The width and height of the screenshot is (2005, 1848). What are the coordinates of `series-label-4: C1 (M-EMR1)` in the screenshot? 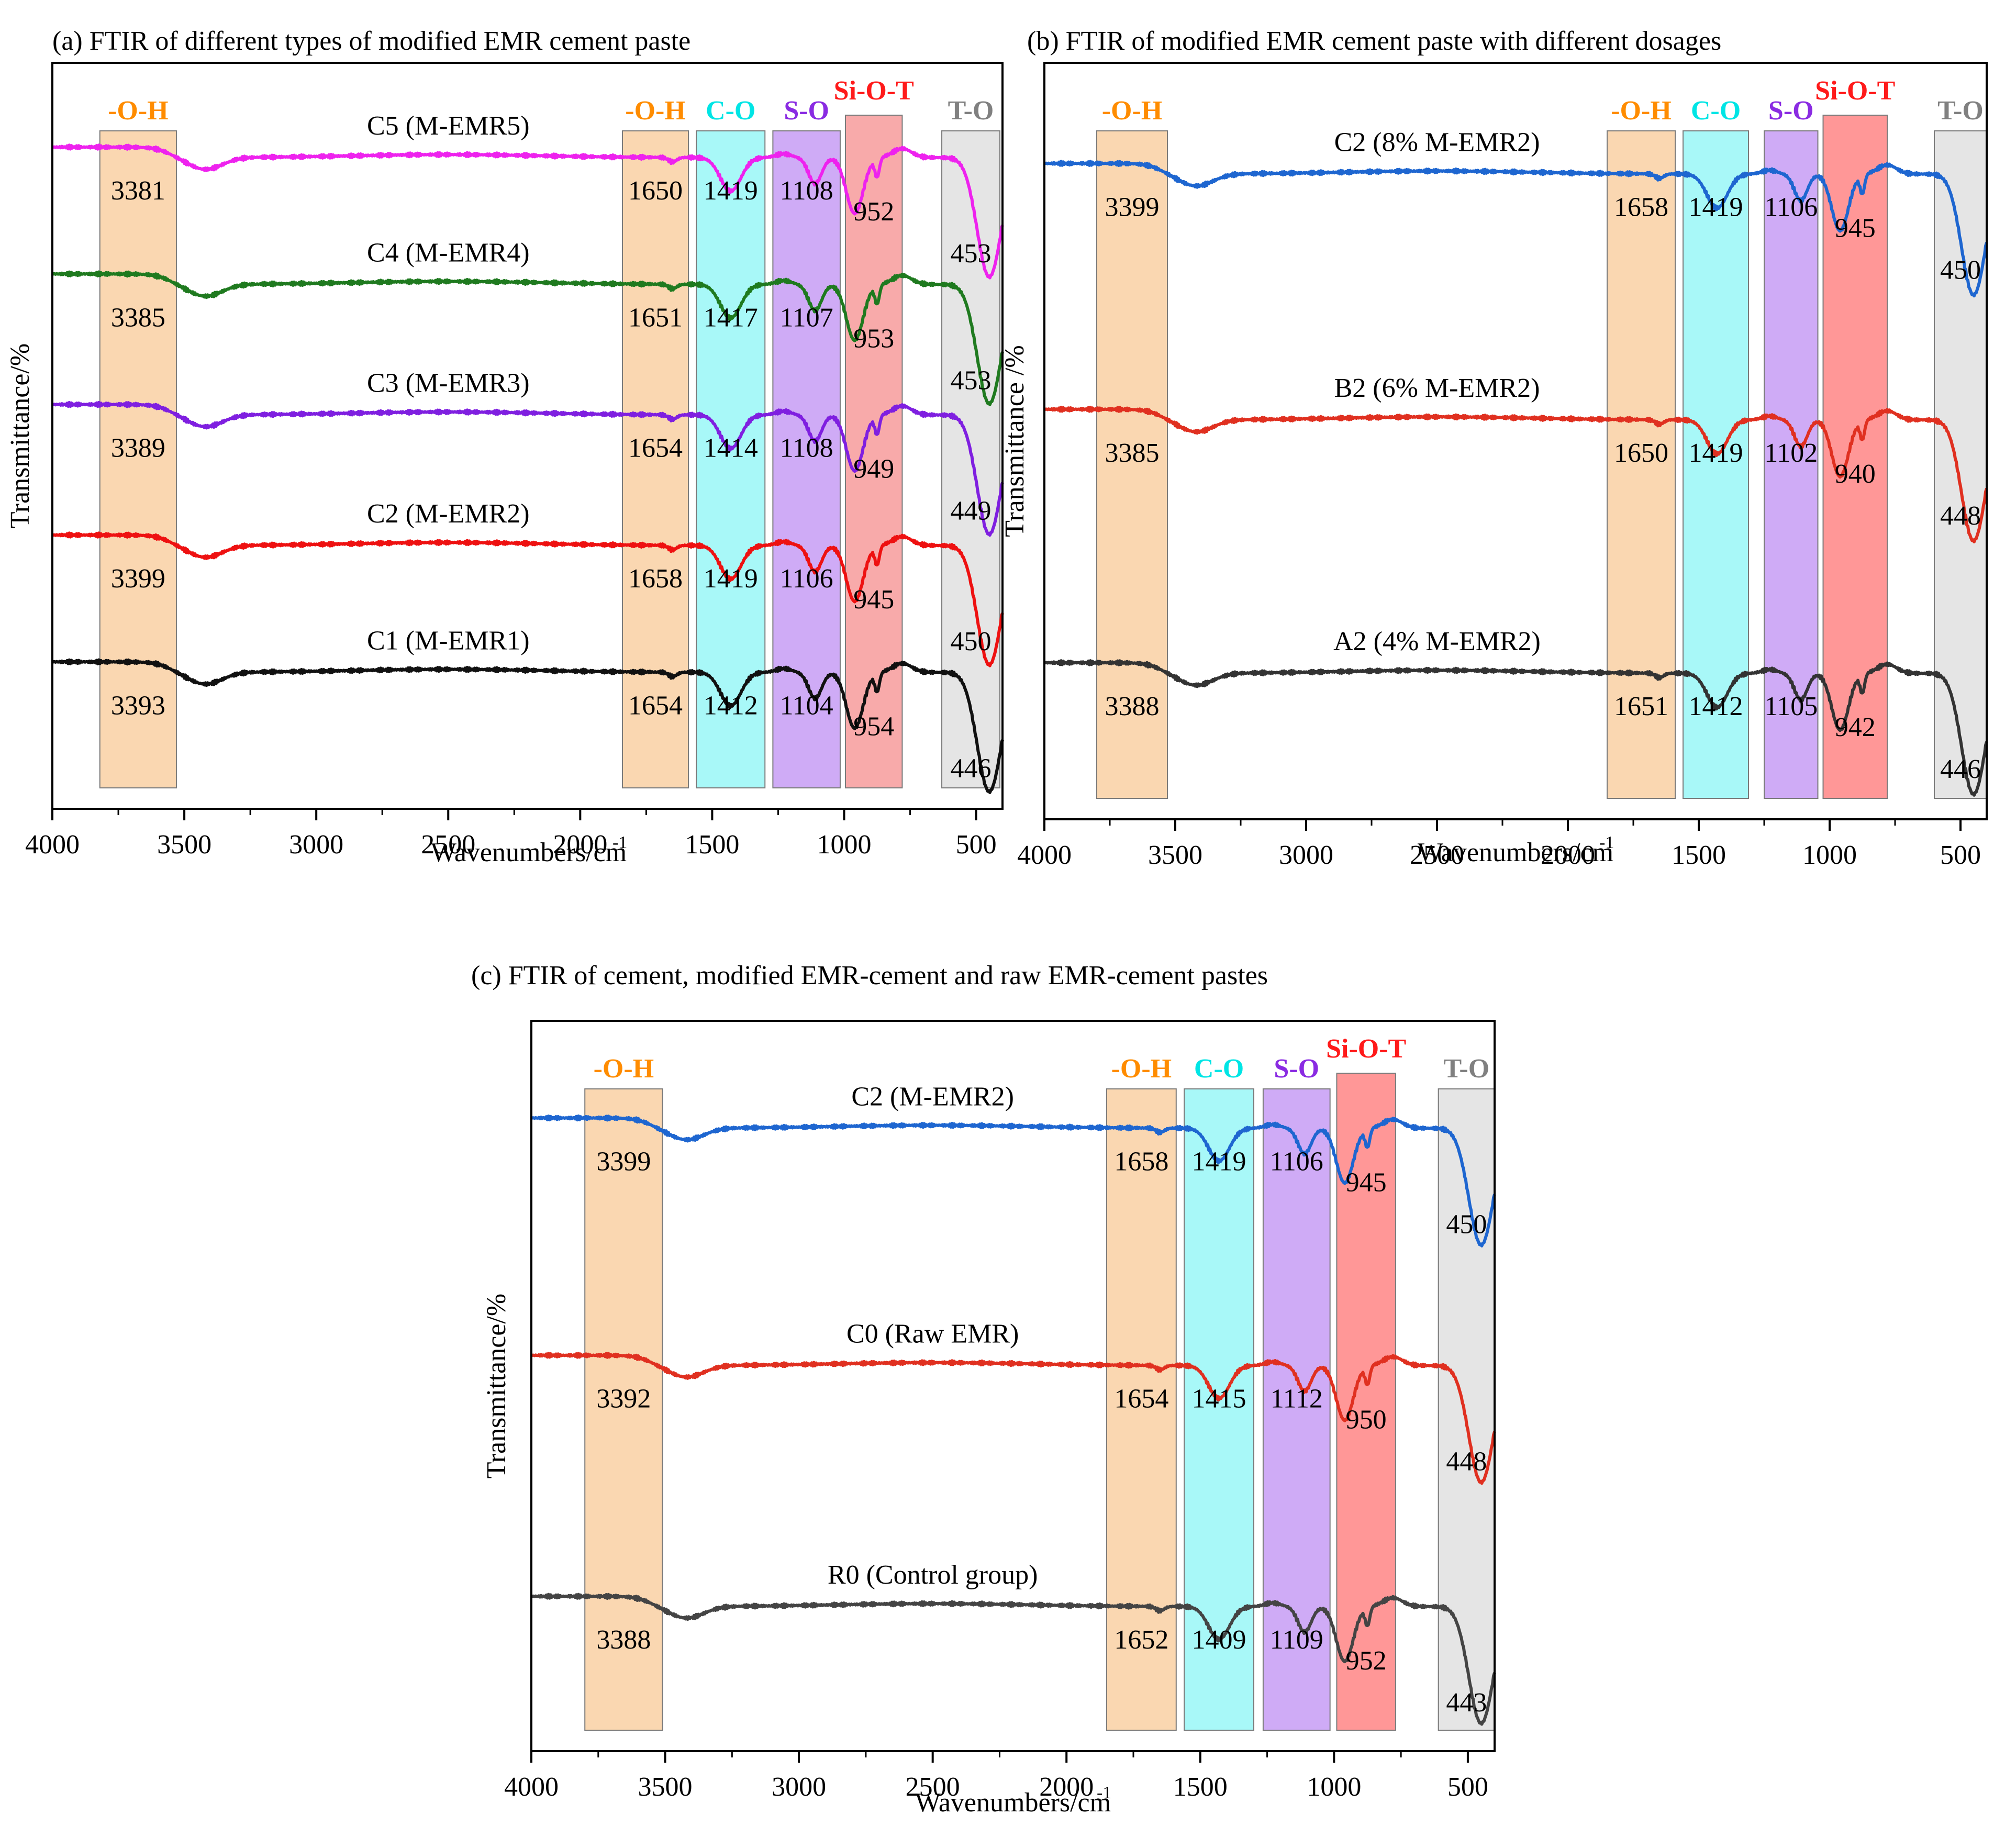 It's located at (449, 640).